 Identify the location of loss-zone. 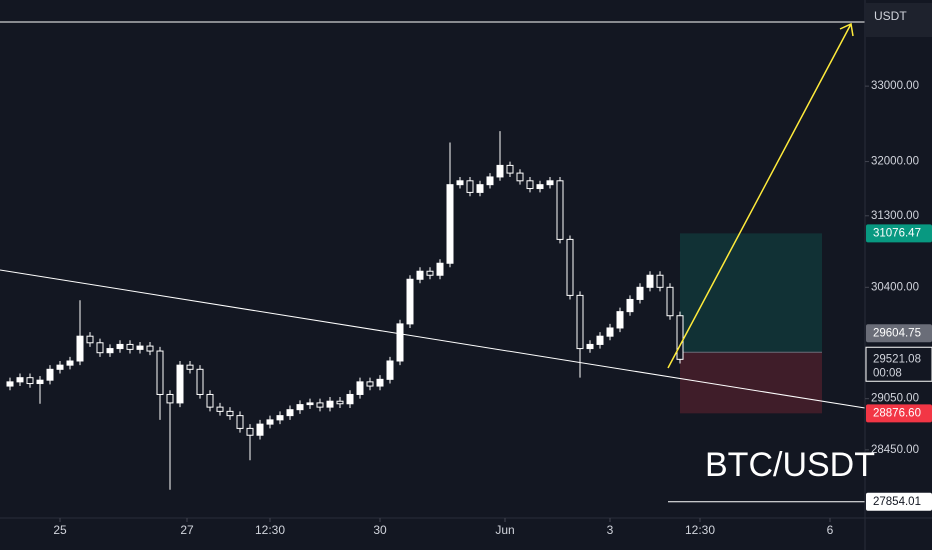
(751, 383).